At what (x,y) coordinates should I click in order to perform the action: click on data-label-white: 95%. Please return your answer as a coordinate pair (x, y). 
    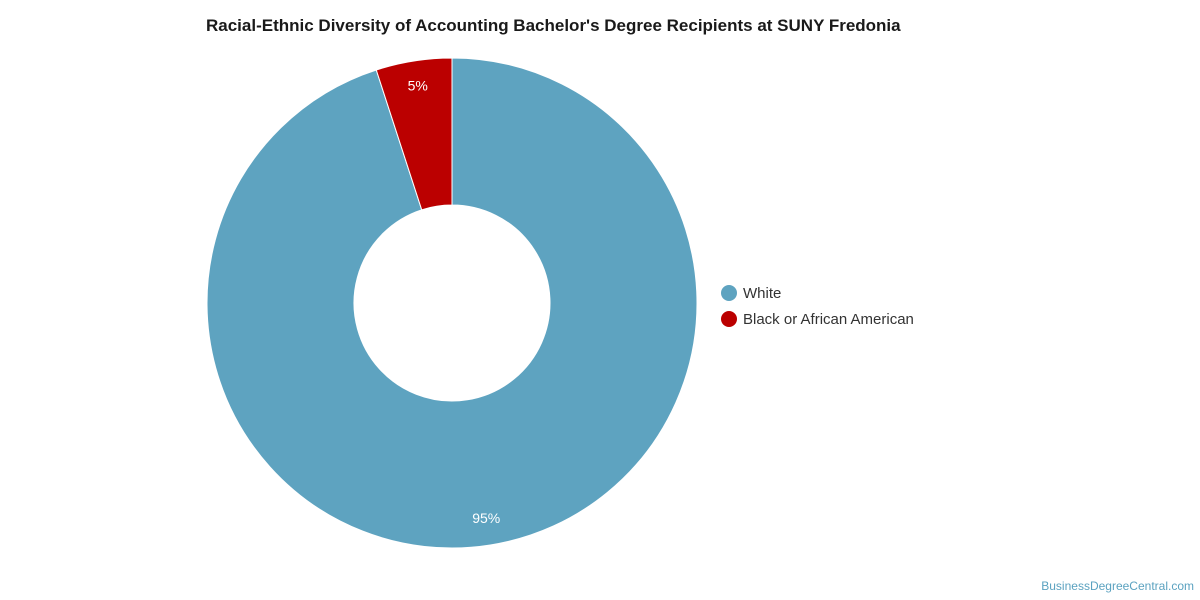
    Looking at the image, I should click on (486, 518).